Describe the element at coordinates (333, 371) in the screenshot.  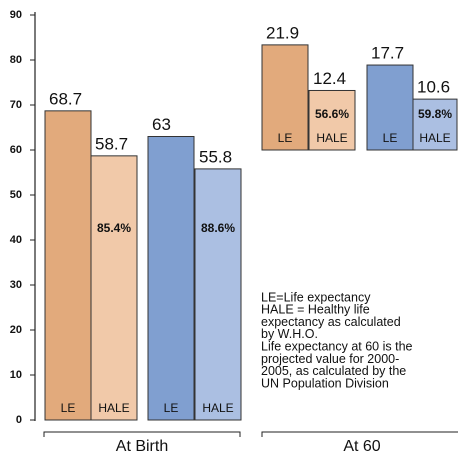
I see `note-line: 2005, as calculated by the` at that location.